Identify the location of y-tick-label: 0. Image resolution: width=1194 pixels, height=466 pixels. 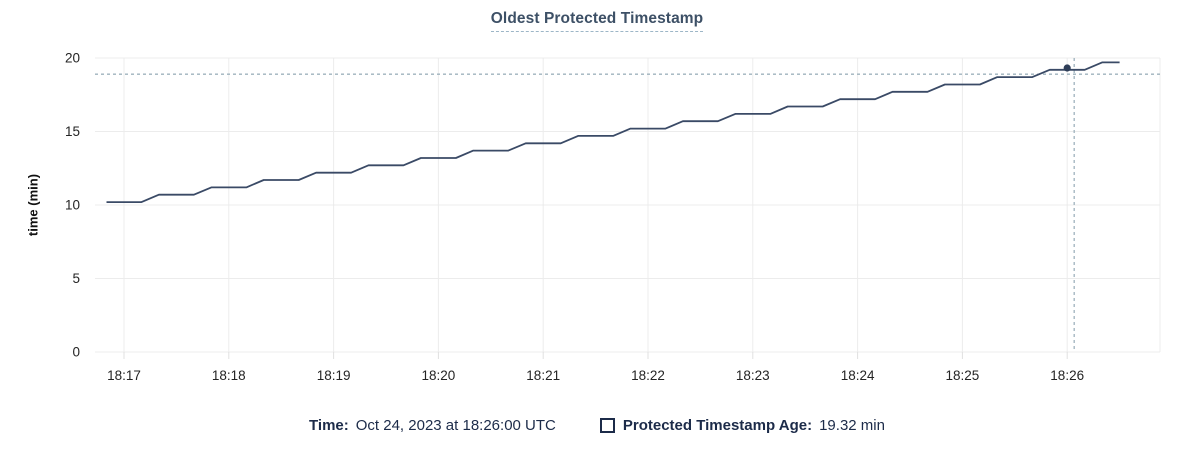
(76, 352).